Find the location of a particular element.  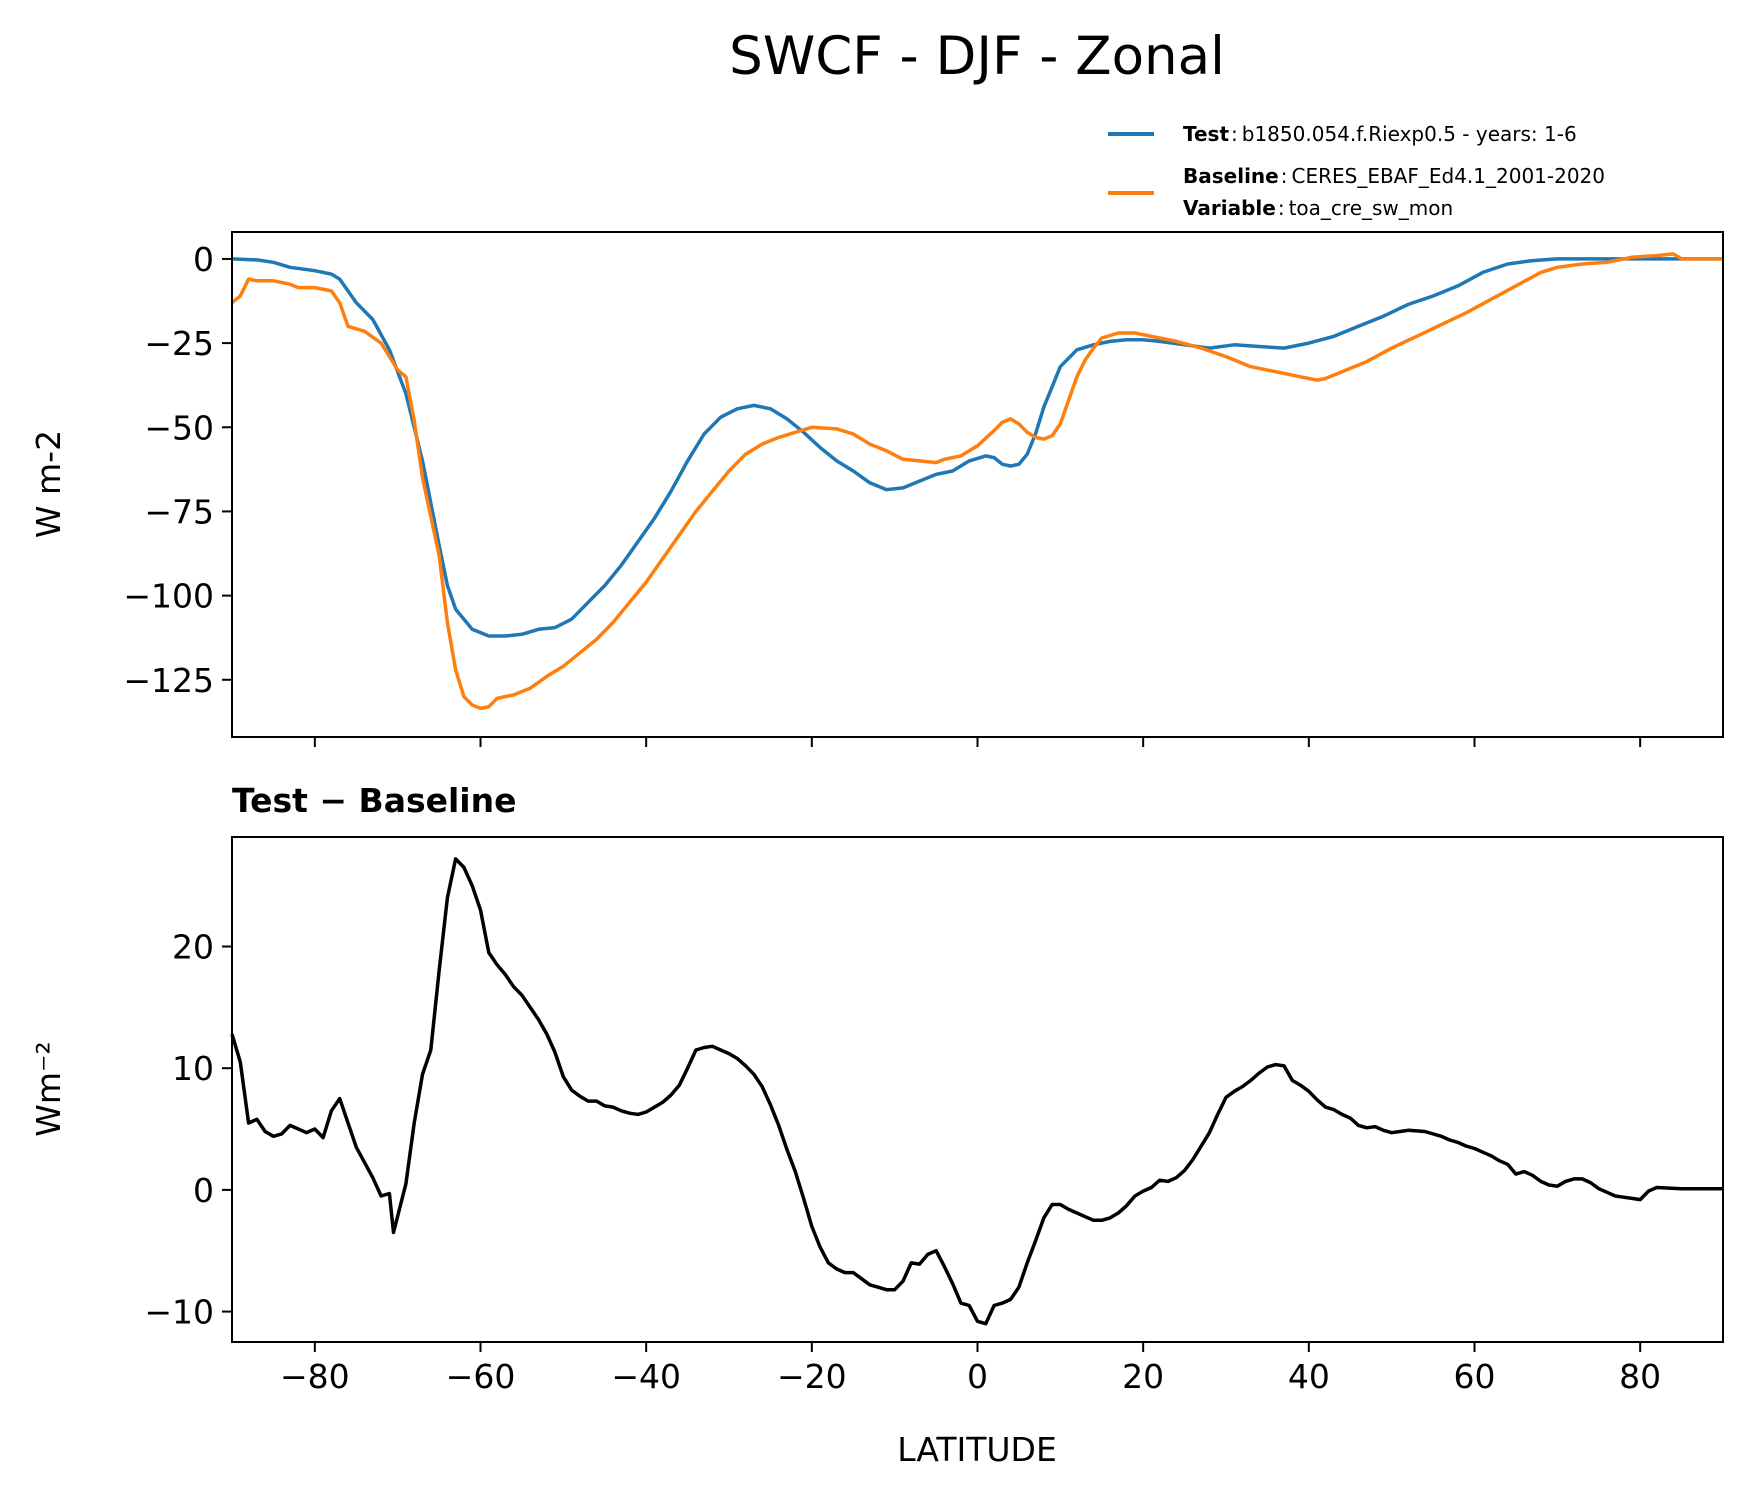

top-x-ticks is located at coordinates (977, 742).